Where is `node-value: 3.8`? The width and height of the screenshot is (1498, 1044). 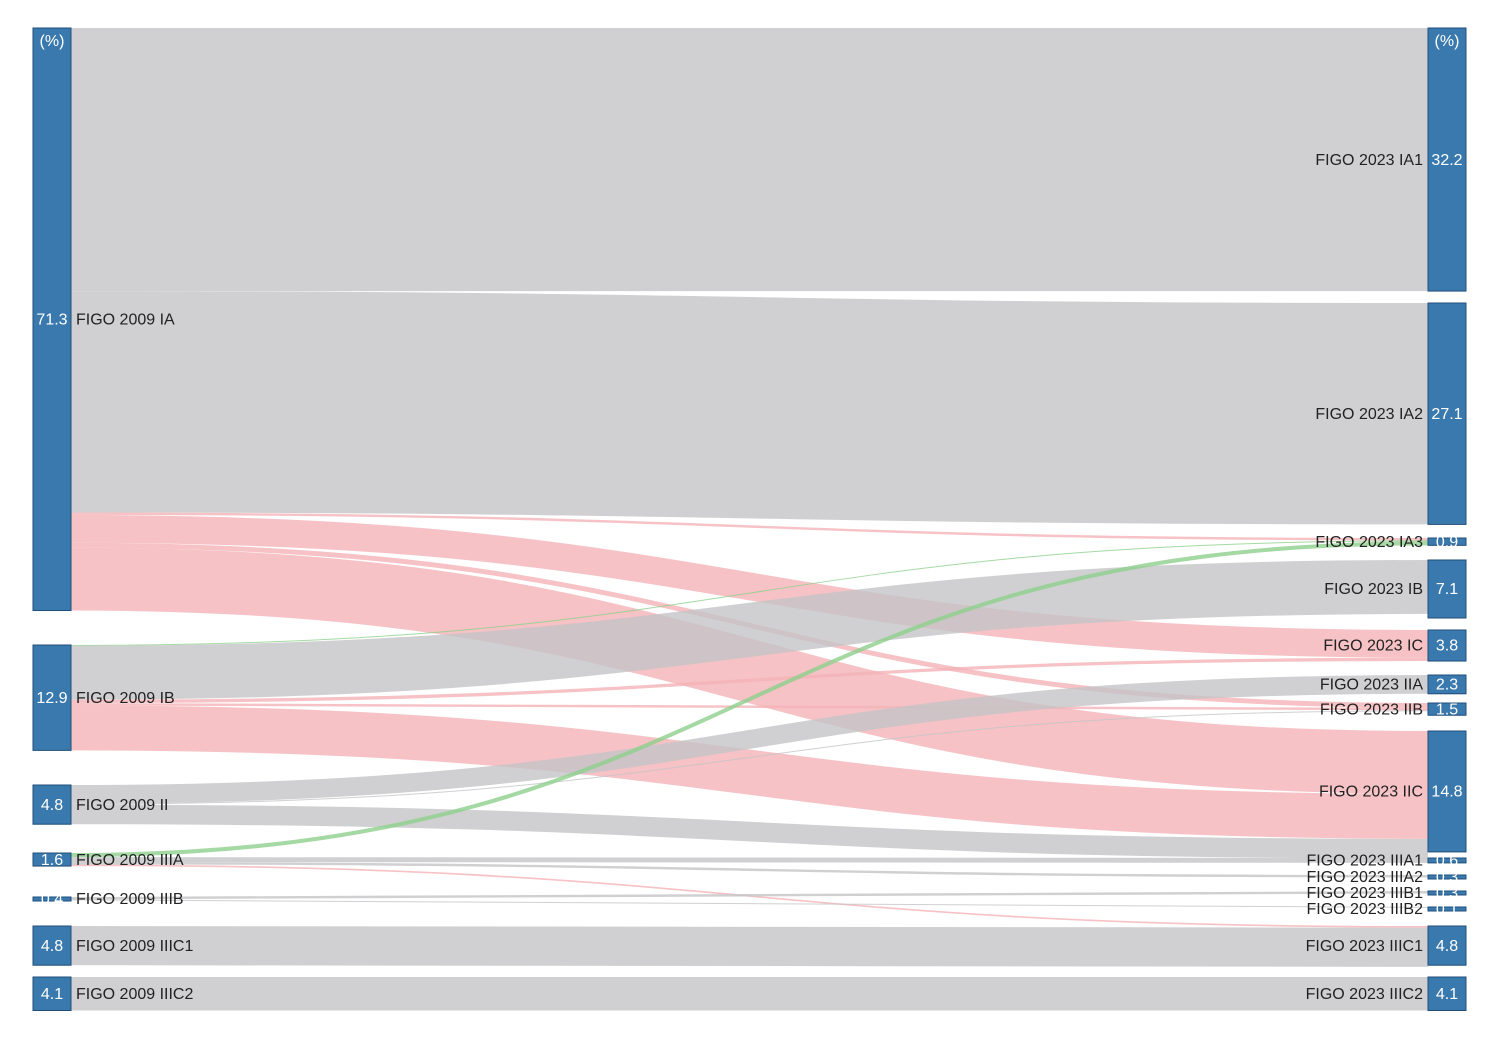
node-value: 3.8 is located at coordinates (1447, 646).